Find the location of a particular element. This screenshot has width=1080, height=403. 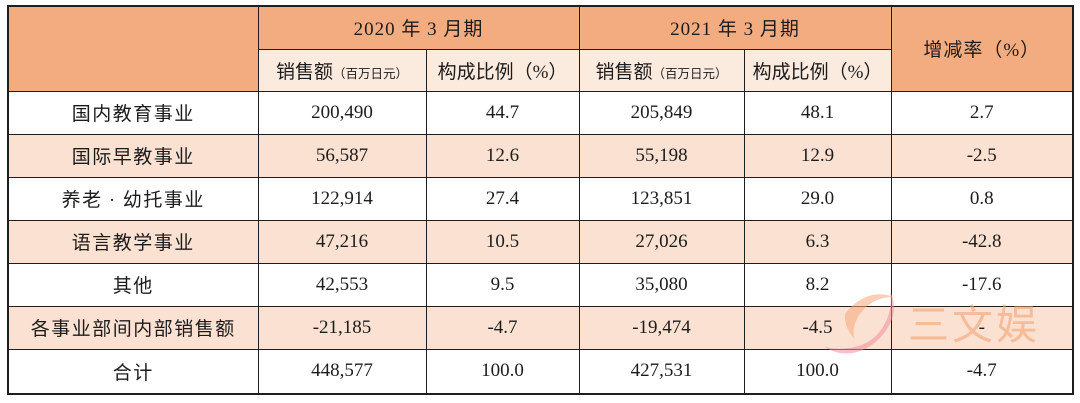

cell-ratio-2021: -4.5 is located at coordinates (817, 327).